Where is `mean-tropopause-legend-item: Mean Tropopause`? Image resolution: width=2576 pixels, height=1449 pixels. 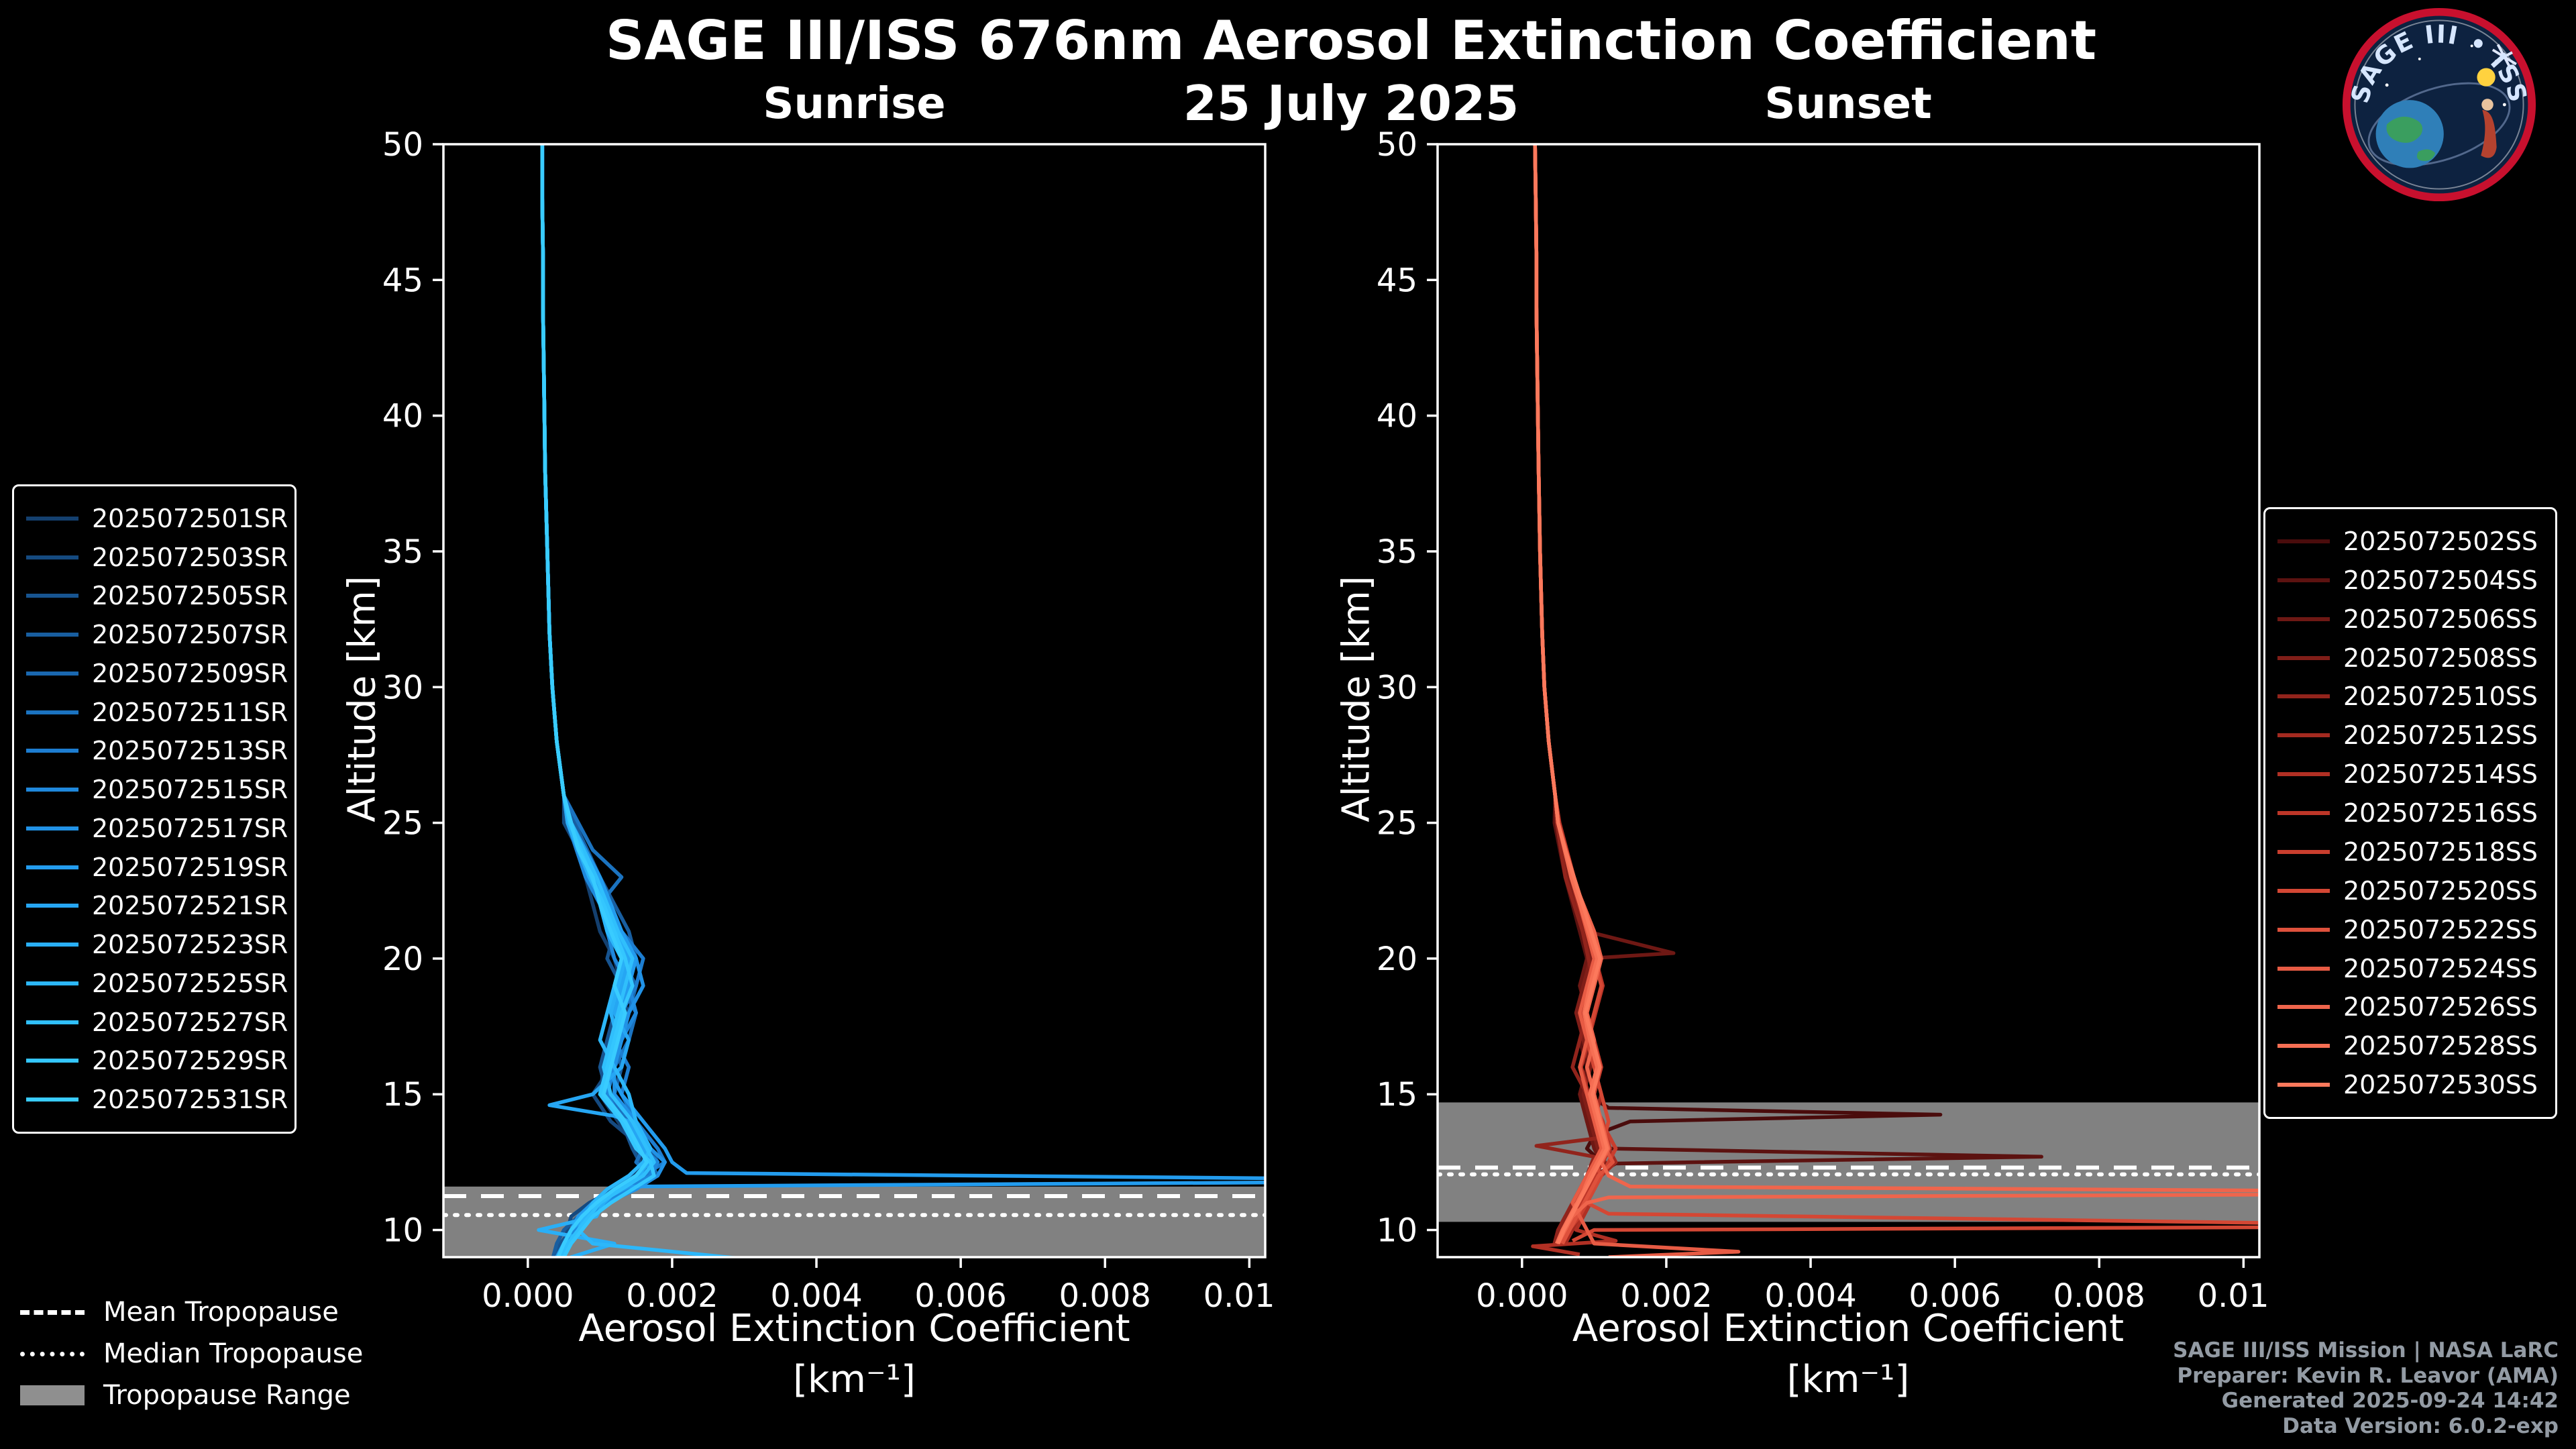 mean-tropopause-legend-item: Mean Tropopause is located at coordinates (191, 1312).